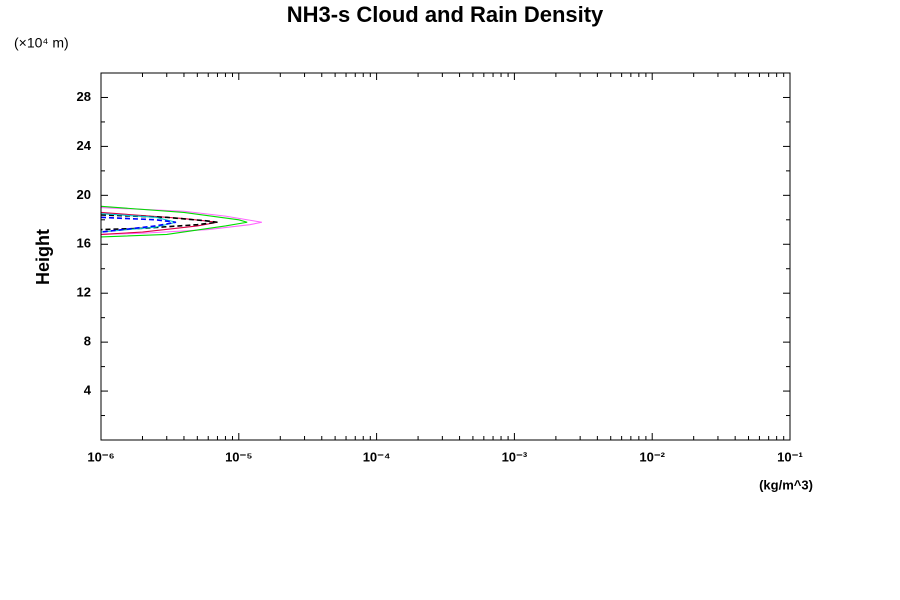 Image resolution: width=900 pixels, height=600 pixels. I want to click on plot-area, so click(181, 221).